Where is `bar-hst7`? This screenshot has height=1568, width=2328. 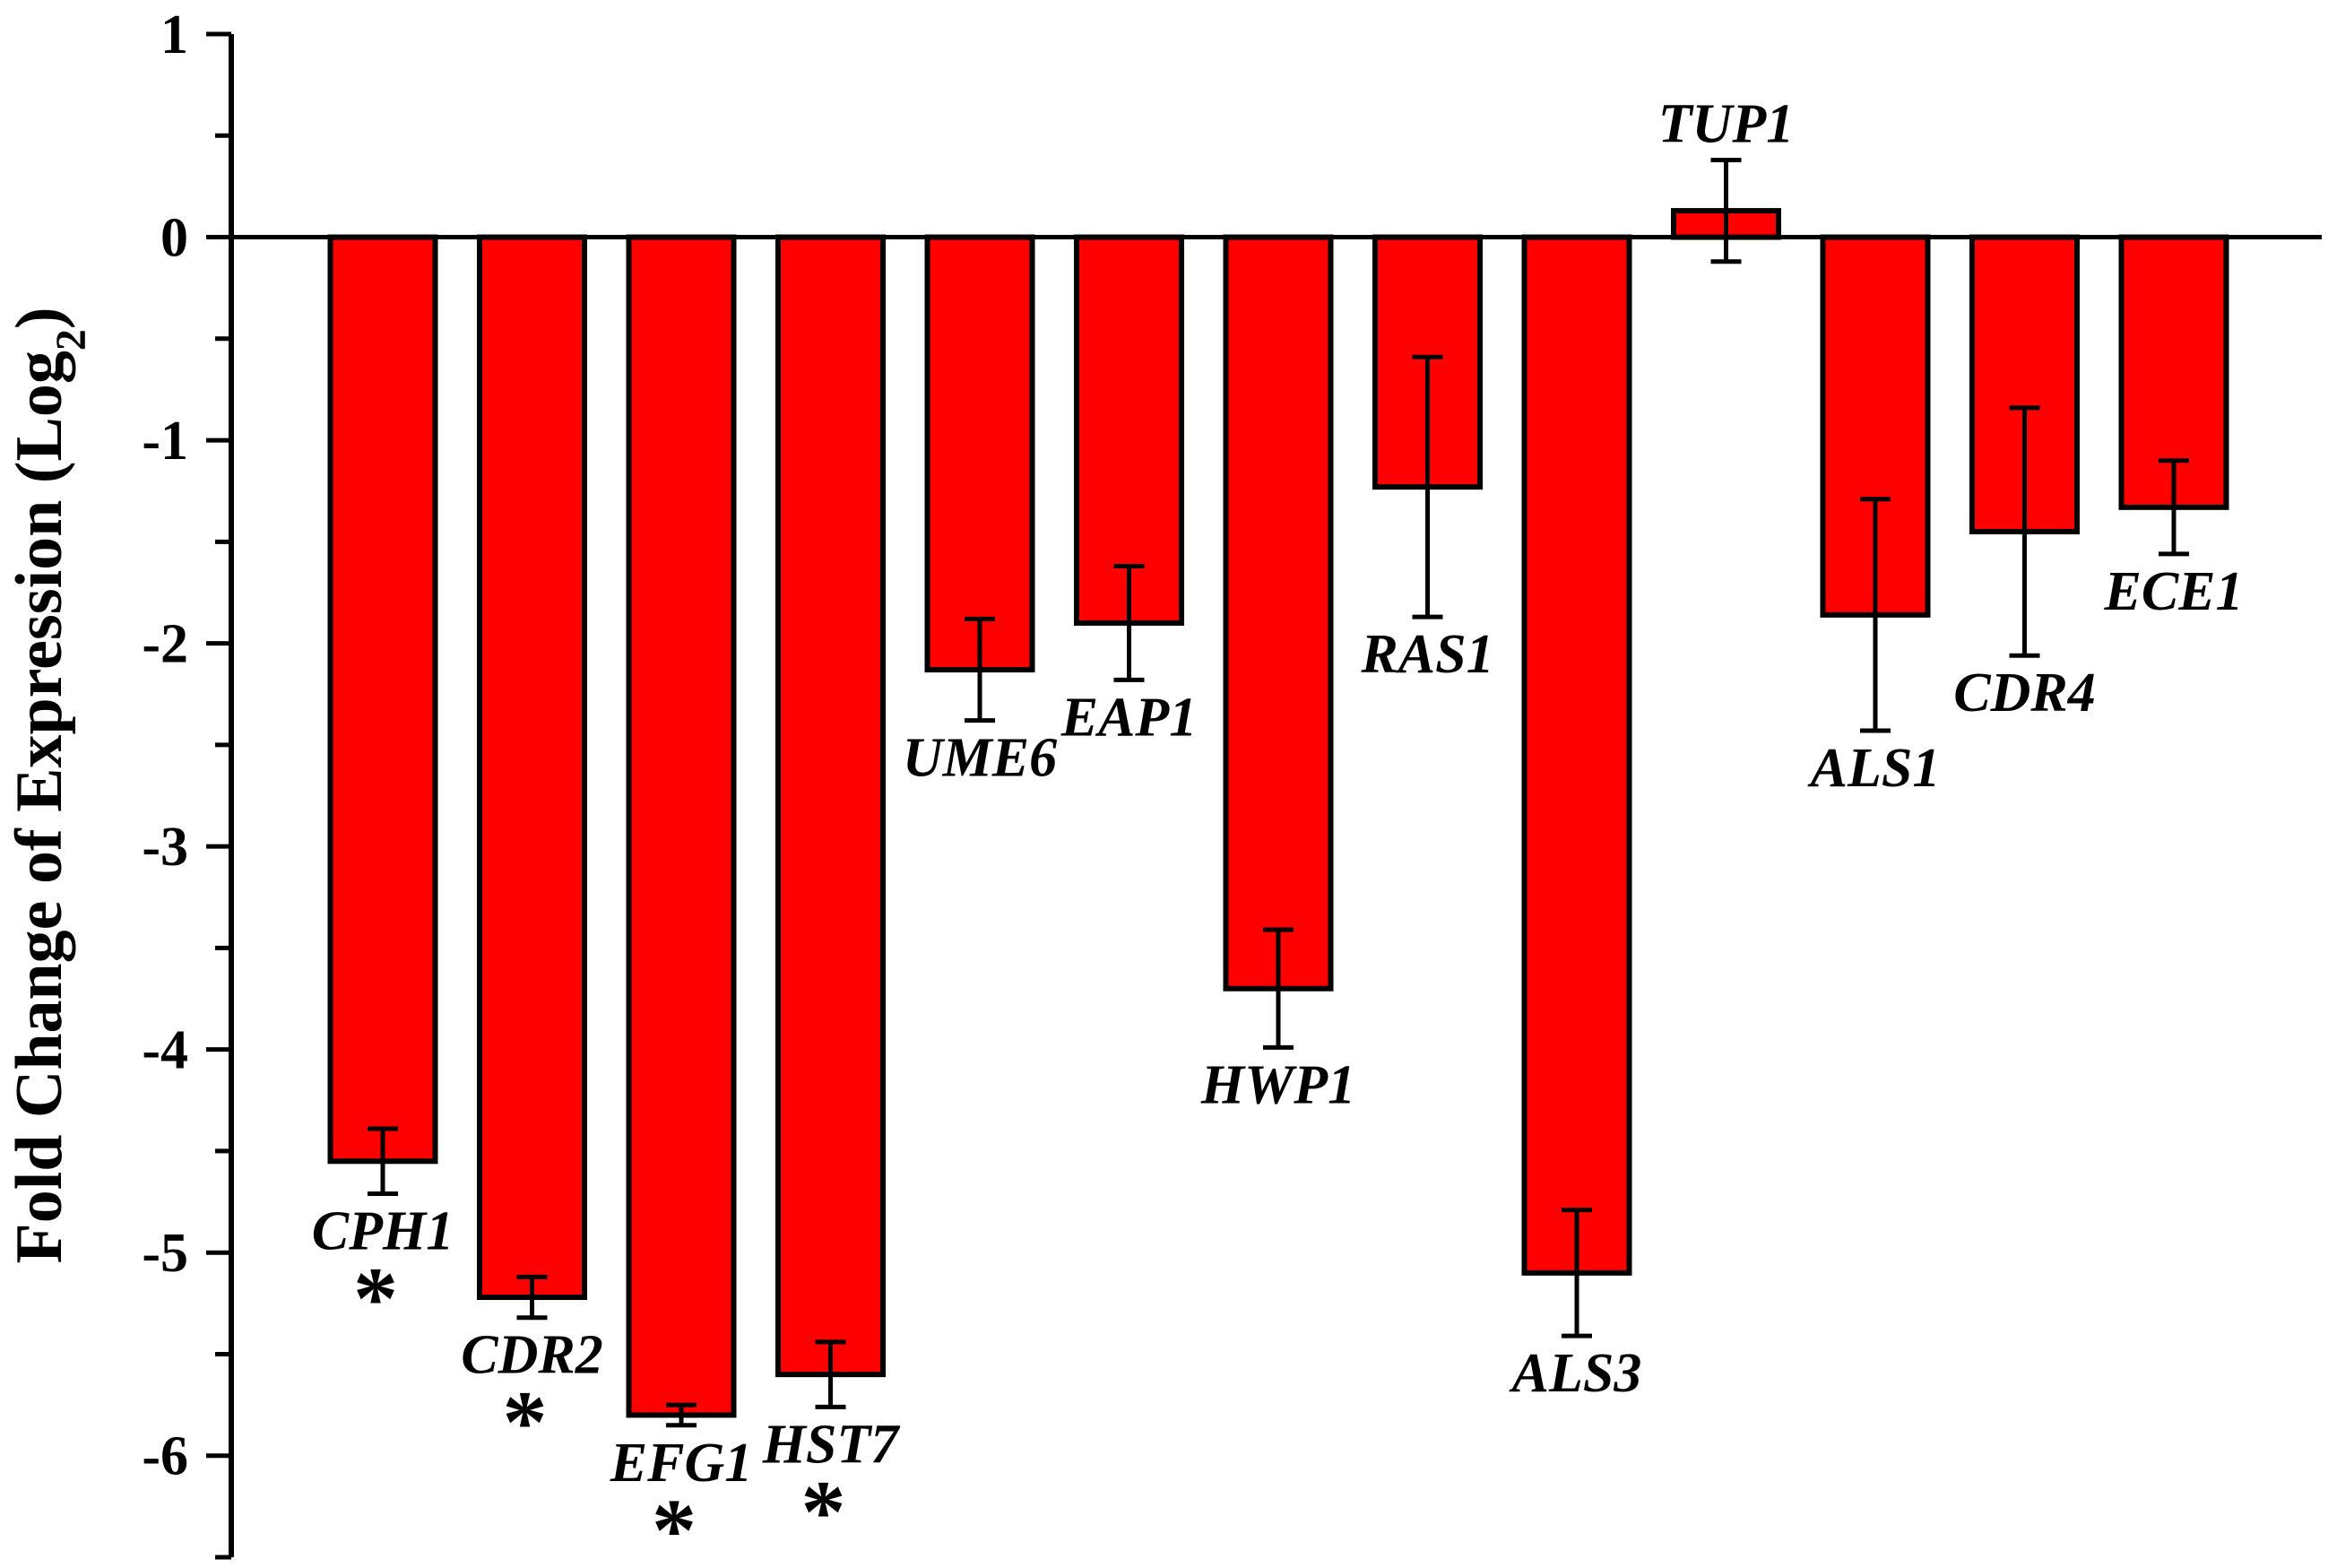
bar-hst7 is located at coordinates (830, 806).